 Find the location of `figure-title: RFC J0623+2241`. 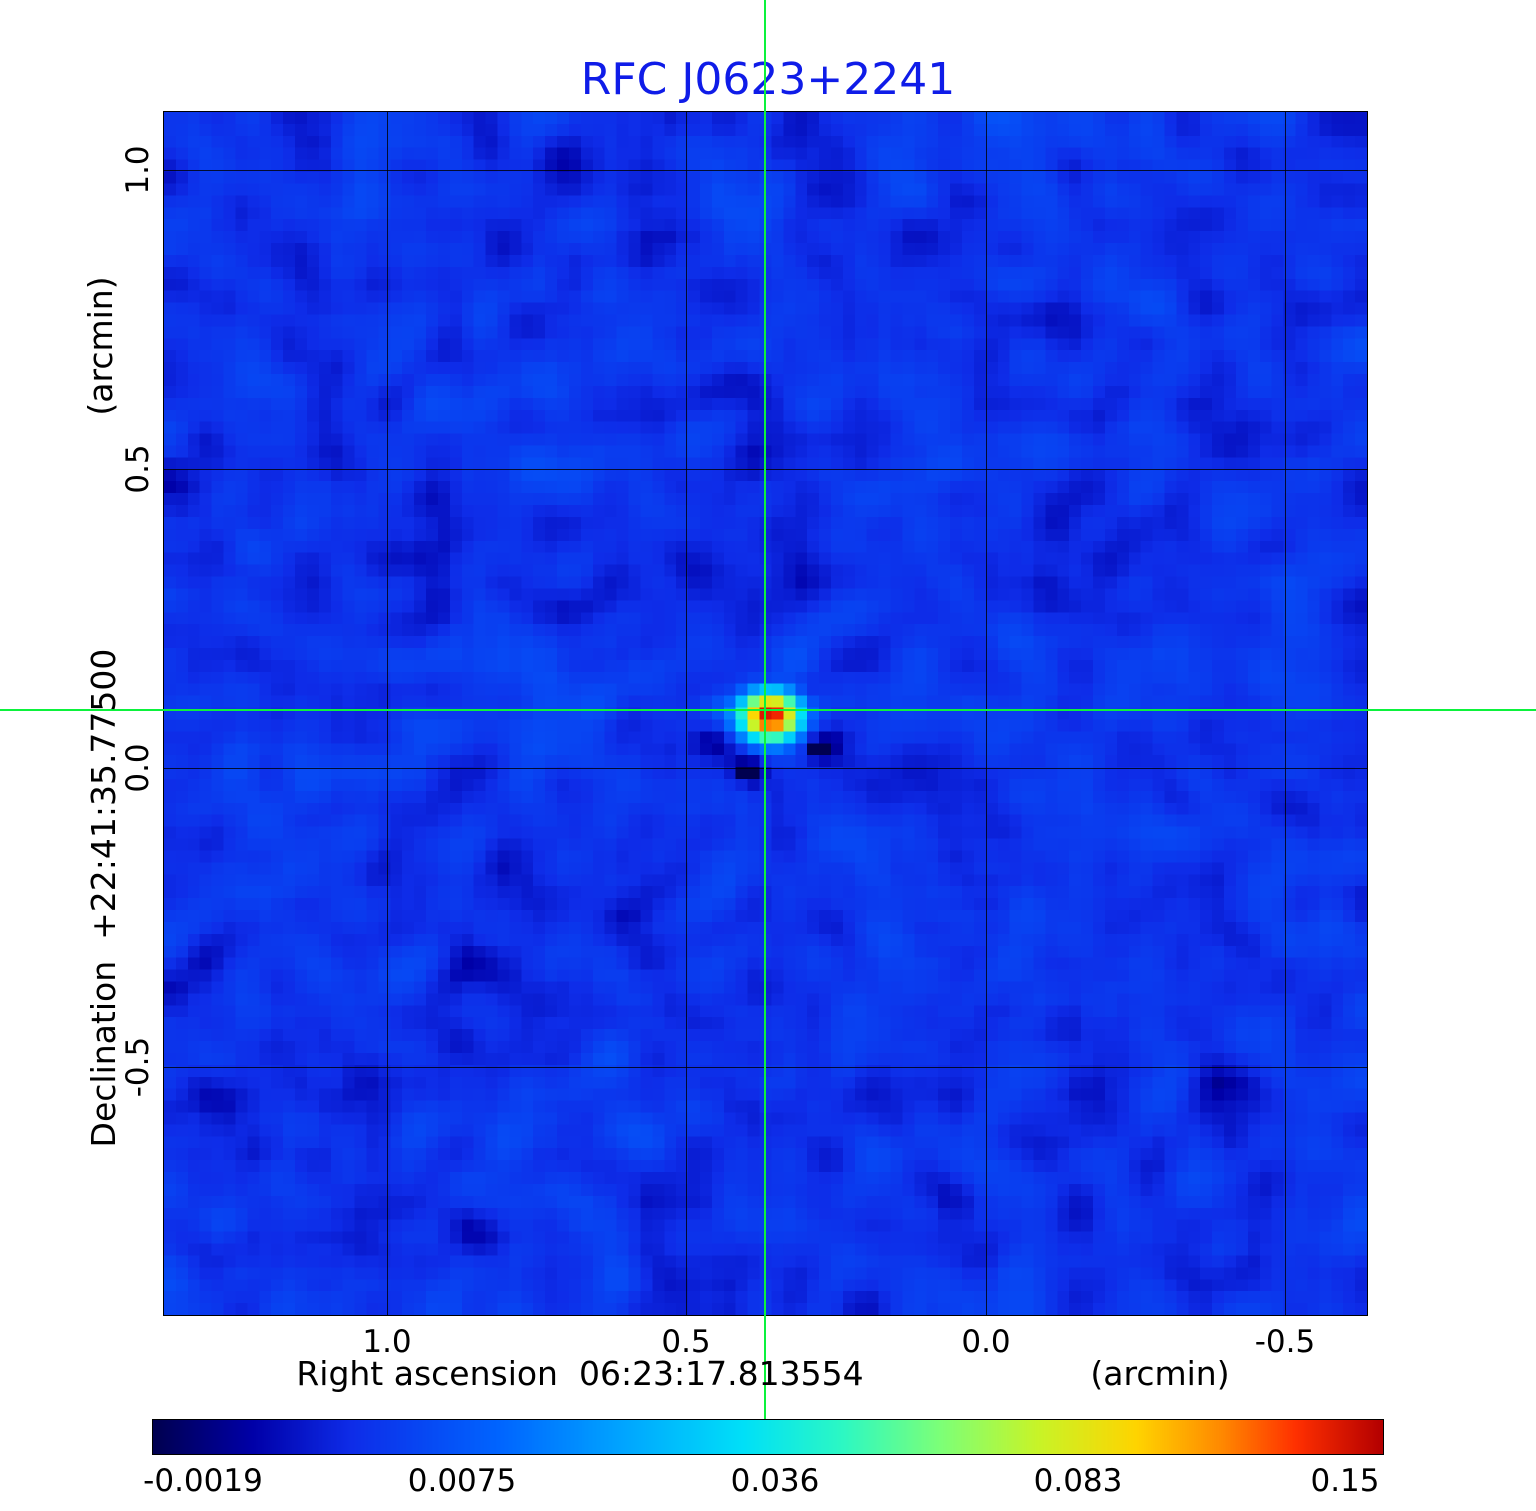

figure-title: RFC J0623+2241 is located at coordinates (768, 79).